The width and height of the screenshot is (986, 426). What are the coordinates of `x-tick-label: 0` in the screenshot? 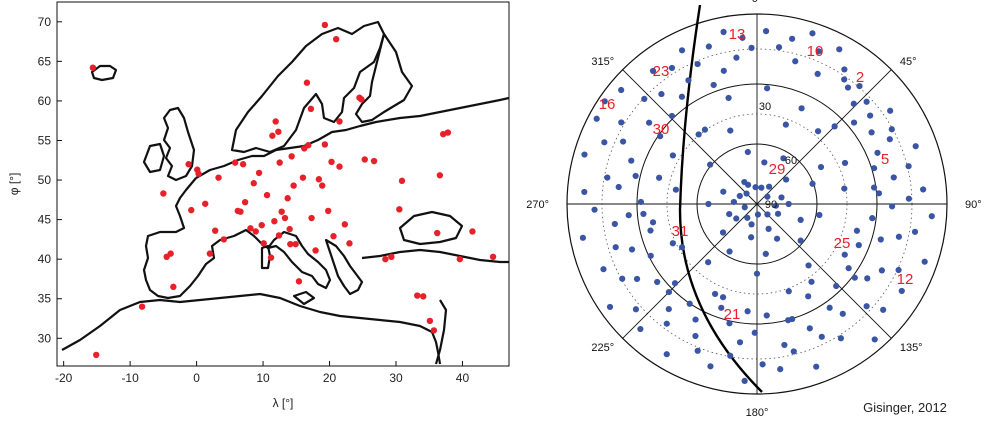 It's located at (196, 378).